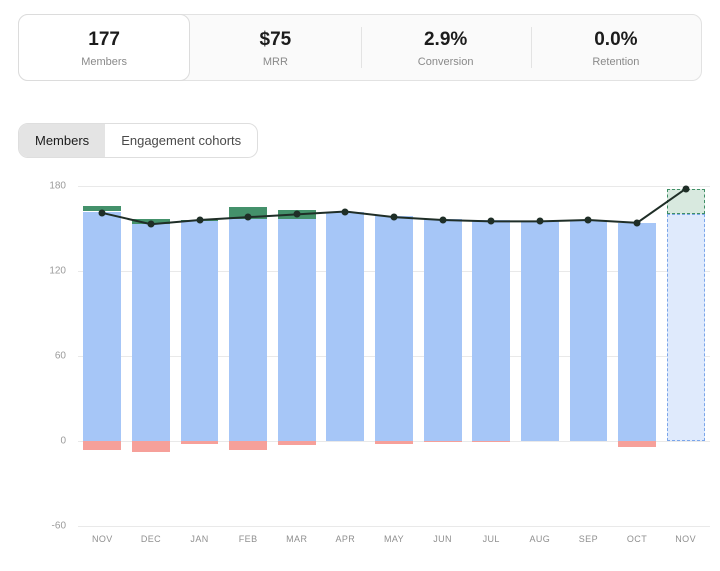  Describe the element at coordinates (151, 539) in the screenshot. I see `x-tick-label: DEC` at that location.